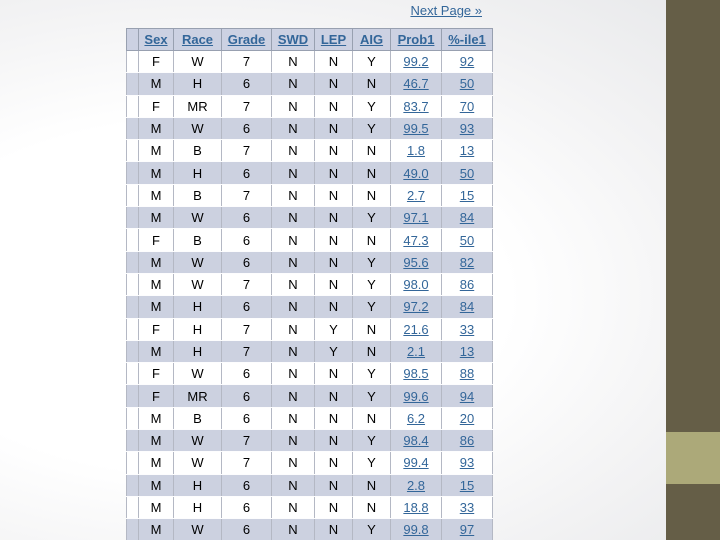 The height and width of the screenshot is (540, 720). I want to click on table-header: Sex Race Grade SWD LEP AIG Prob1 %-ile1, so click(309, 39).